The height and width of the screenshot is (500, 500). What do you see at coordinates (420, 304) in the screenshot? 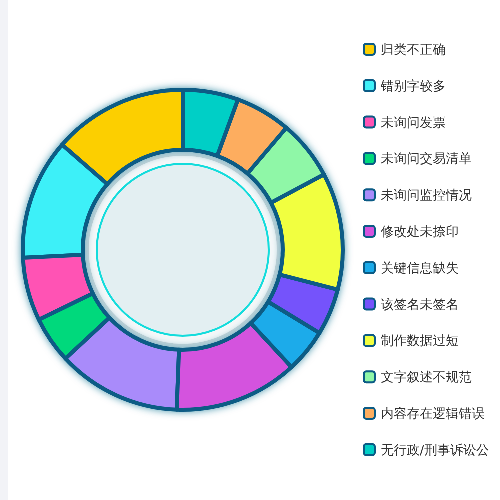
I see `legend-label: 该签名未签名` at bounding box center [420, 304].